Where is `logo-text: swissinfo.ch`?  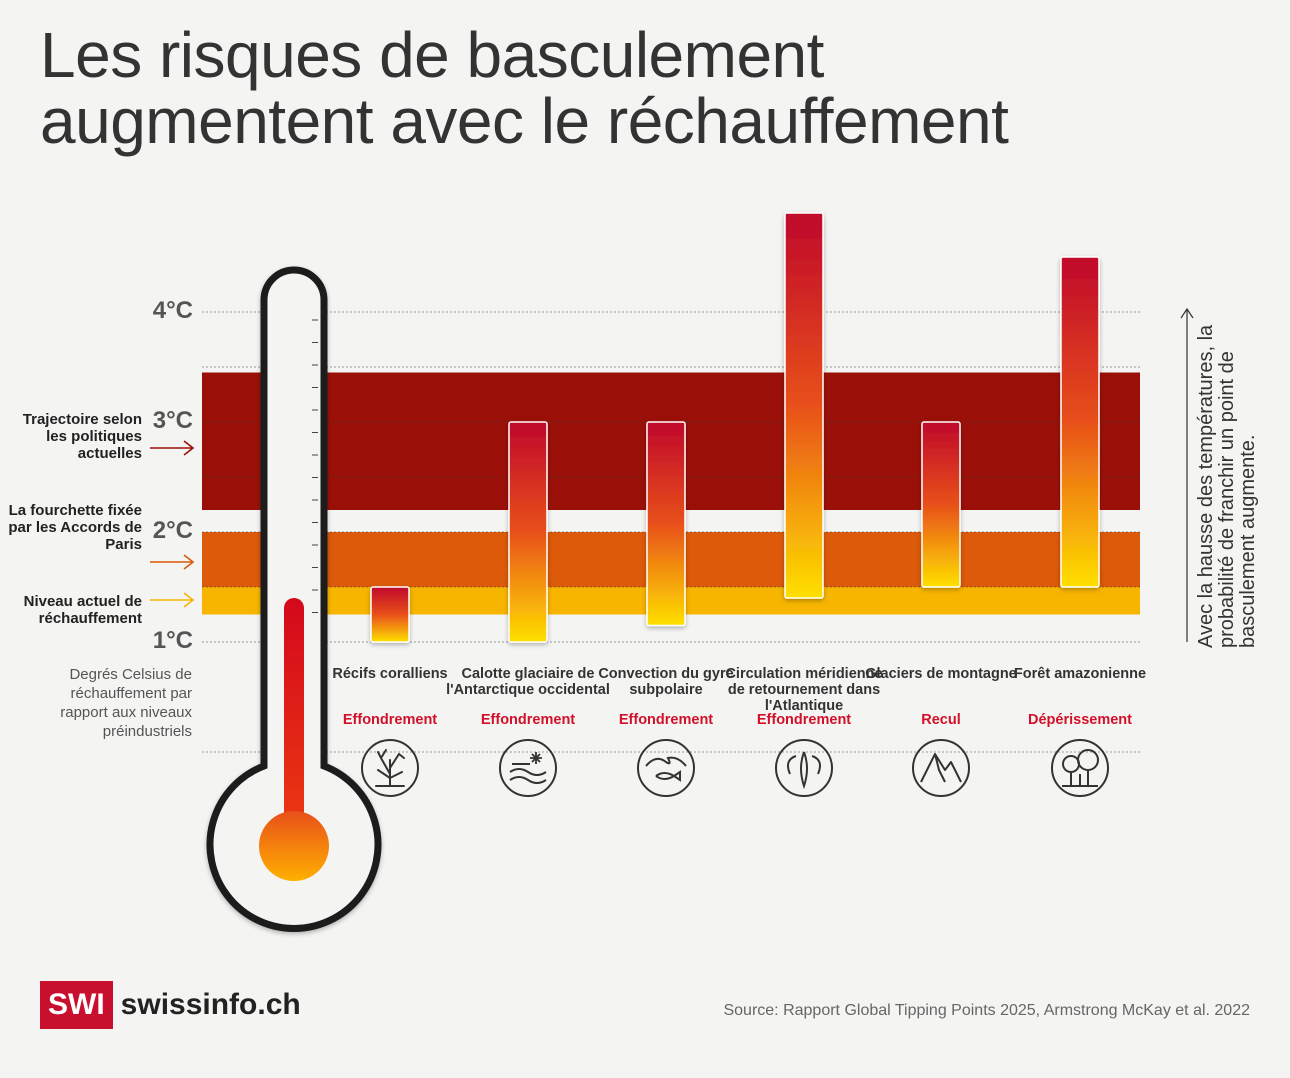 logo-text: swissinfo.ch is located at coordinates (210, 1004).